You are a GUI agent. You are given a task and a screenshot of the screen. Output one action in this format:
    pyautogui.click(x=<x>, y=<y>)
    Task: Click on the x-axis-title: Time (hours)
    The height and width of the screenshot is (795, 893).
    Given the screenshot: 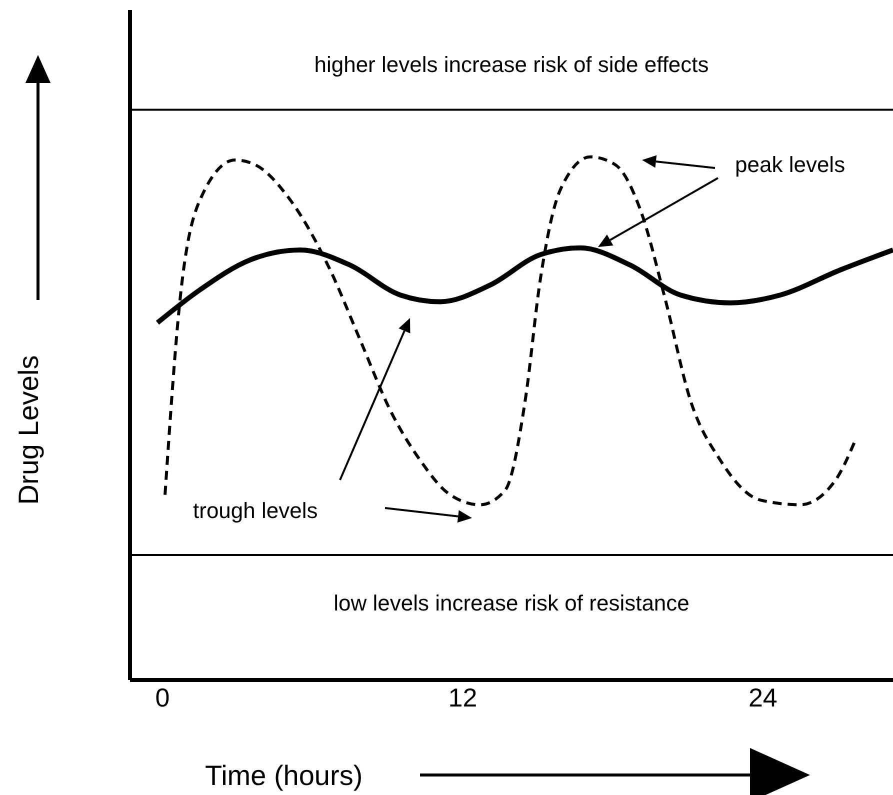 What is the action you would take?
    pyautogui.click(x=284, y=775)
    